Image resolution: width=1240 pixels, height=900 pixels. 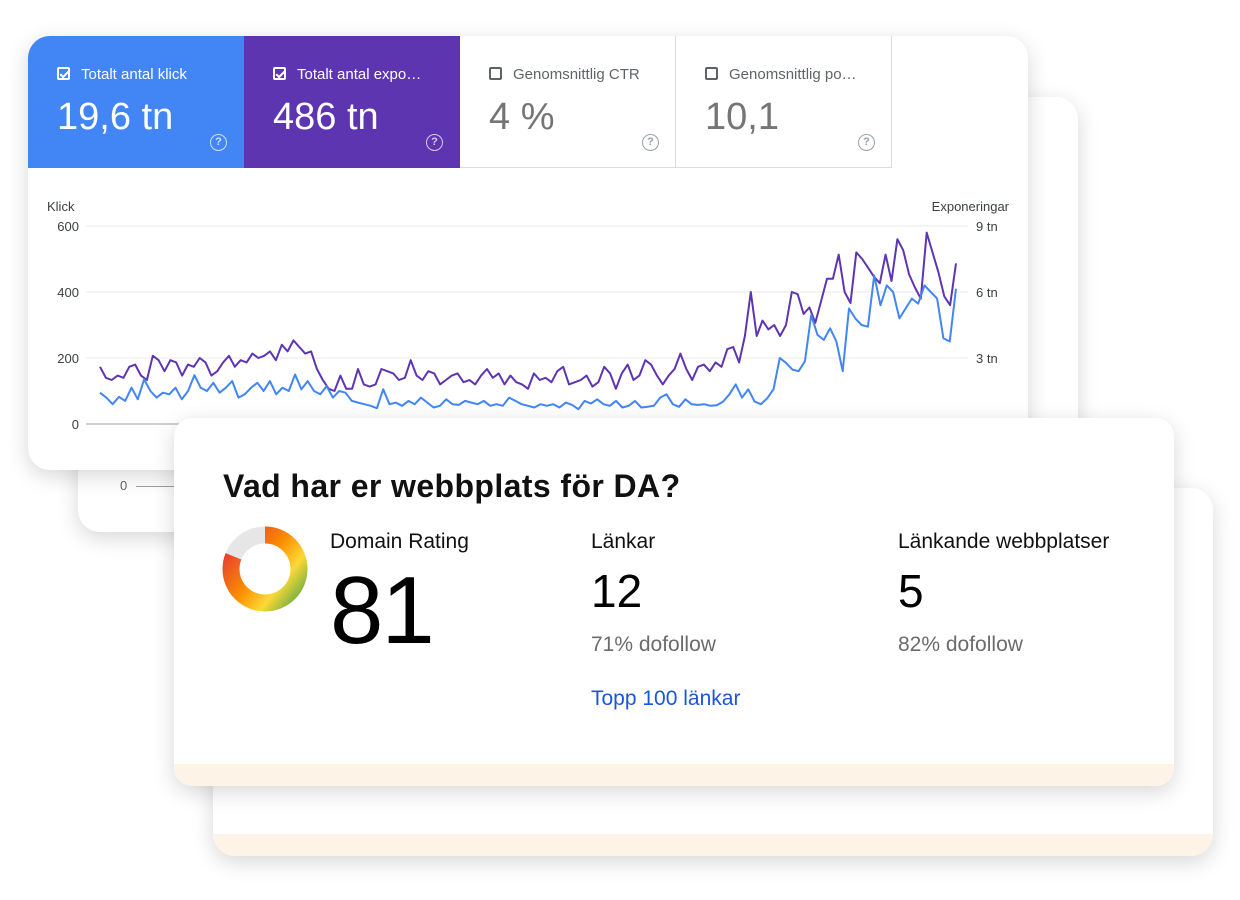 I want to click on rating-donut-icon, so click(x=265, y=569).